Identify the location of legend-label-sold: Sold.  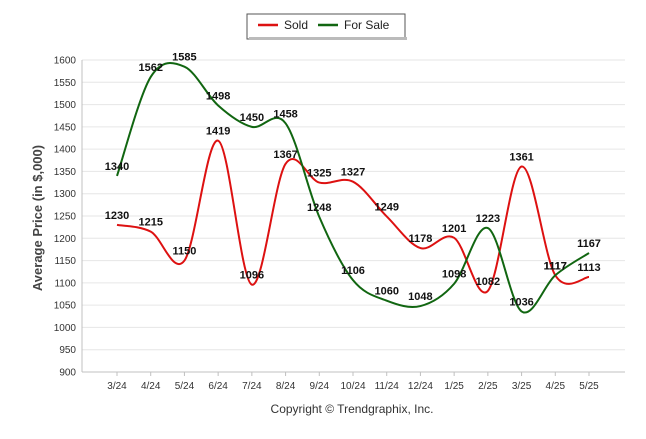
(296, 25).